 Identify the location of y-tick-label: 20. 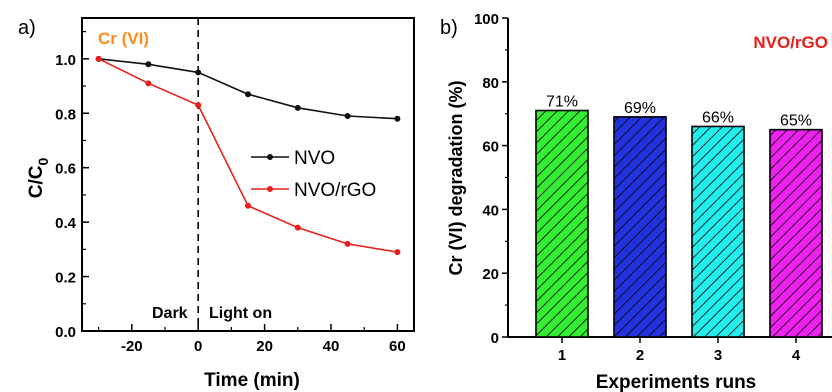
(490, 274).